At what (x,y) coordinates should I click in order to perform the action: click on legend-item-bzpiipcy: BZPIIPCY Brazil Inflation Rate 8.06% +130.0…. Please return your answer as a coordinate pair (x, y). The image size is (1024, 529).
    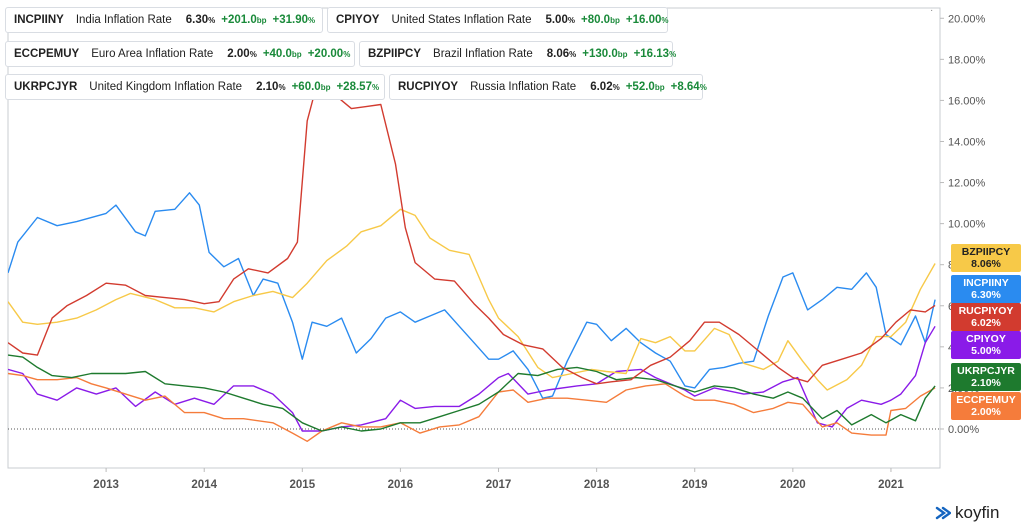
    Looking at the image, I should click on (517, 54).